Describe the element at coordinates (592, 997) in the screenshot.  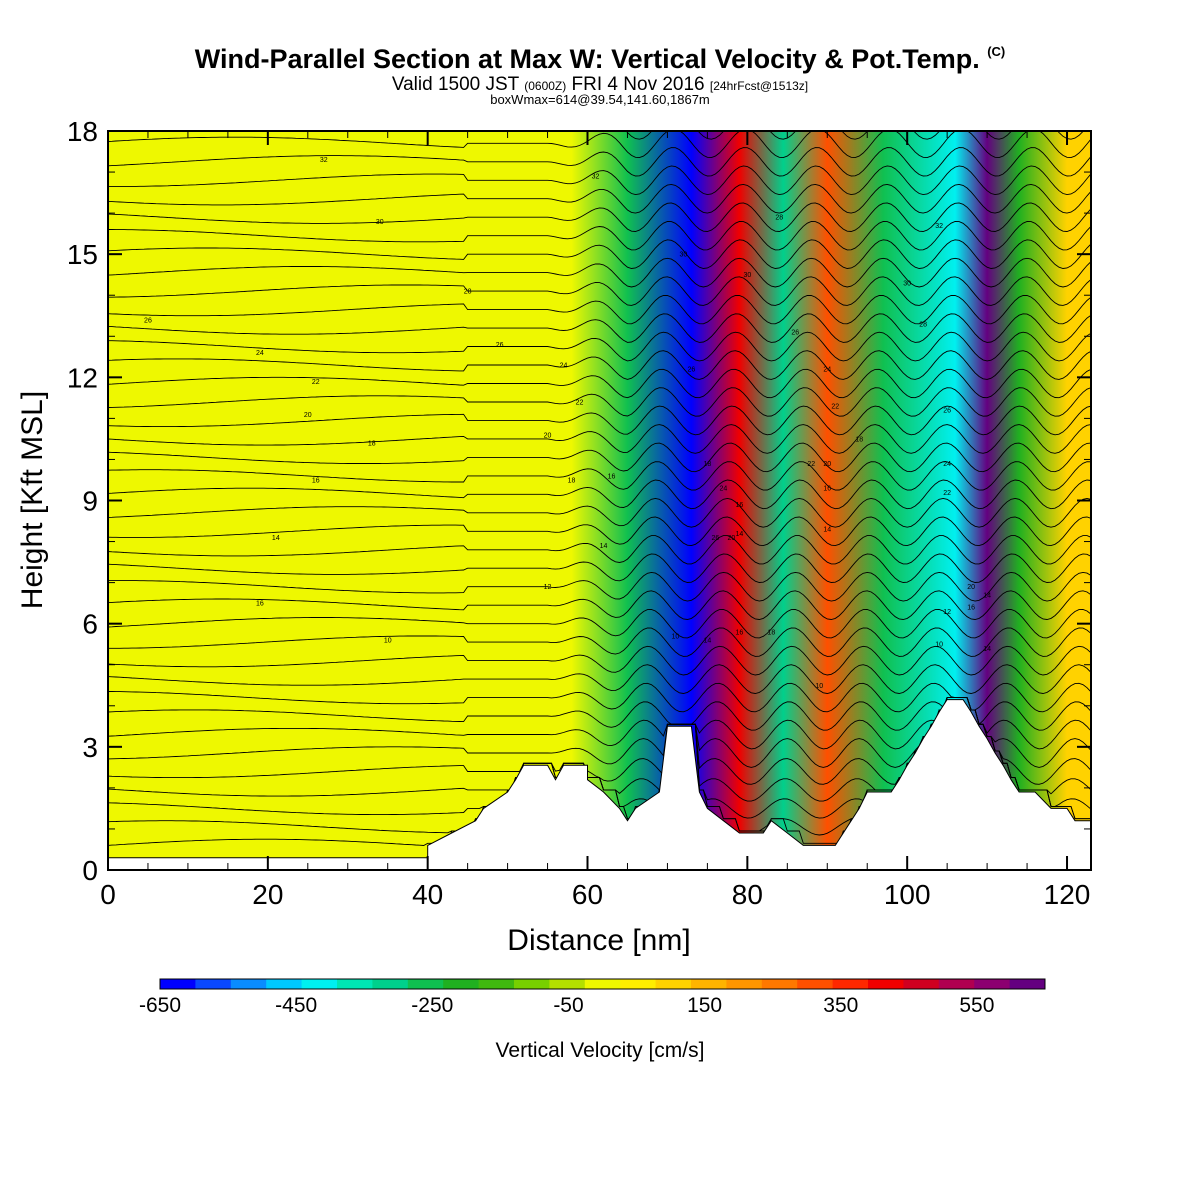
I see `colorbar: -650 -450 -250 -50 150 350 550` at that location.